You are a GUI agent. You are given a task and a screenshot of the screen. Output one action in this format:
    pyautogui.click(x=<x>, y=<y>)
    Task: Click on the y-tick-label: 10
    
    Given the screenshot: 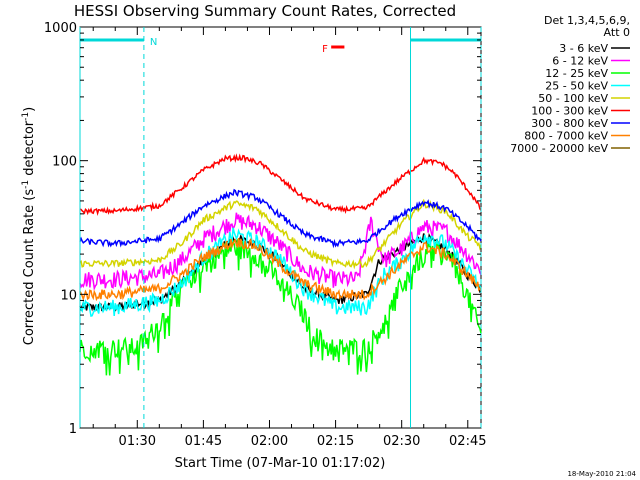 What is the action you would take?
    pyautogui.click(x=68, y=295)
    